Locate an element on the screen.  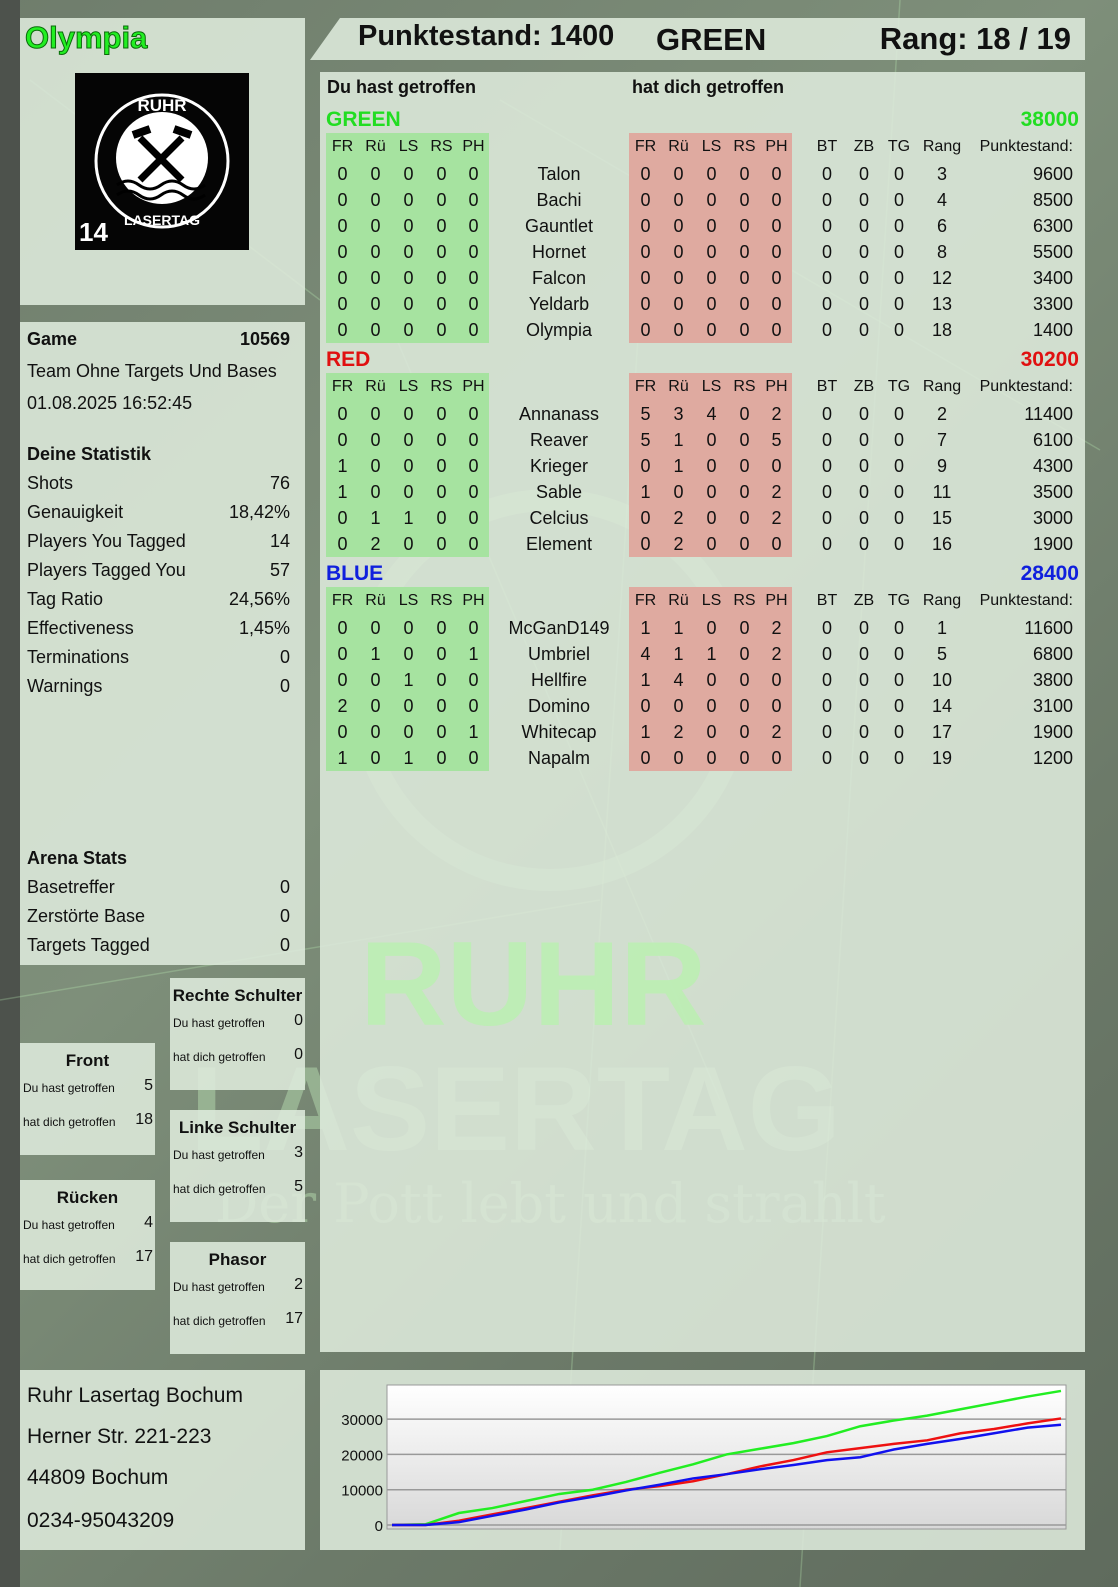
column-header: Rang is located at coordinates (942, 600).